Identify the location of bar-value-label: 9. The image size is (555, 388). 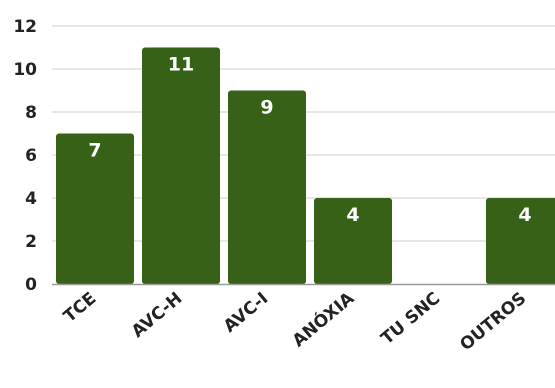
(266, 108).